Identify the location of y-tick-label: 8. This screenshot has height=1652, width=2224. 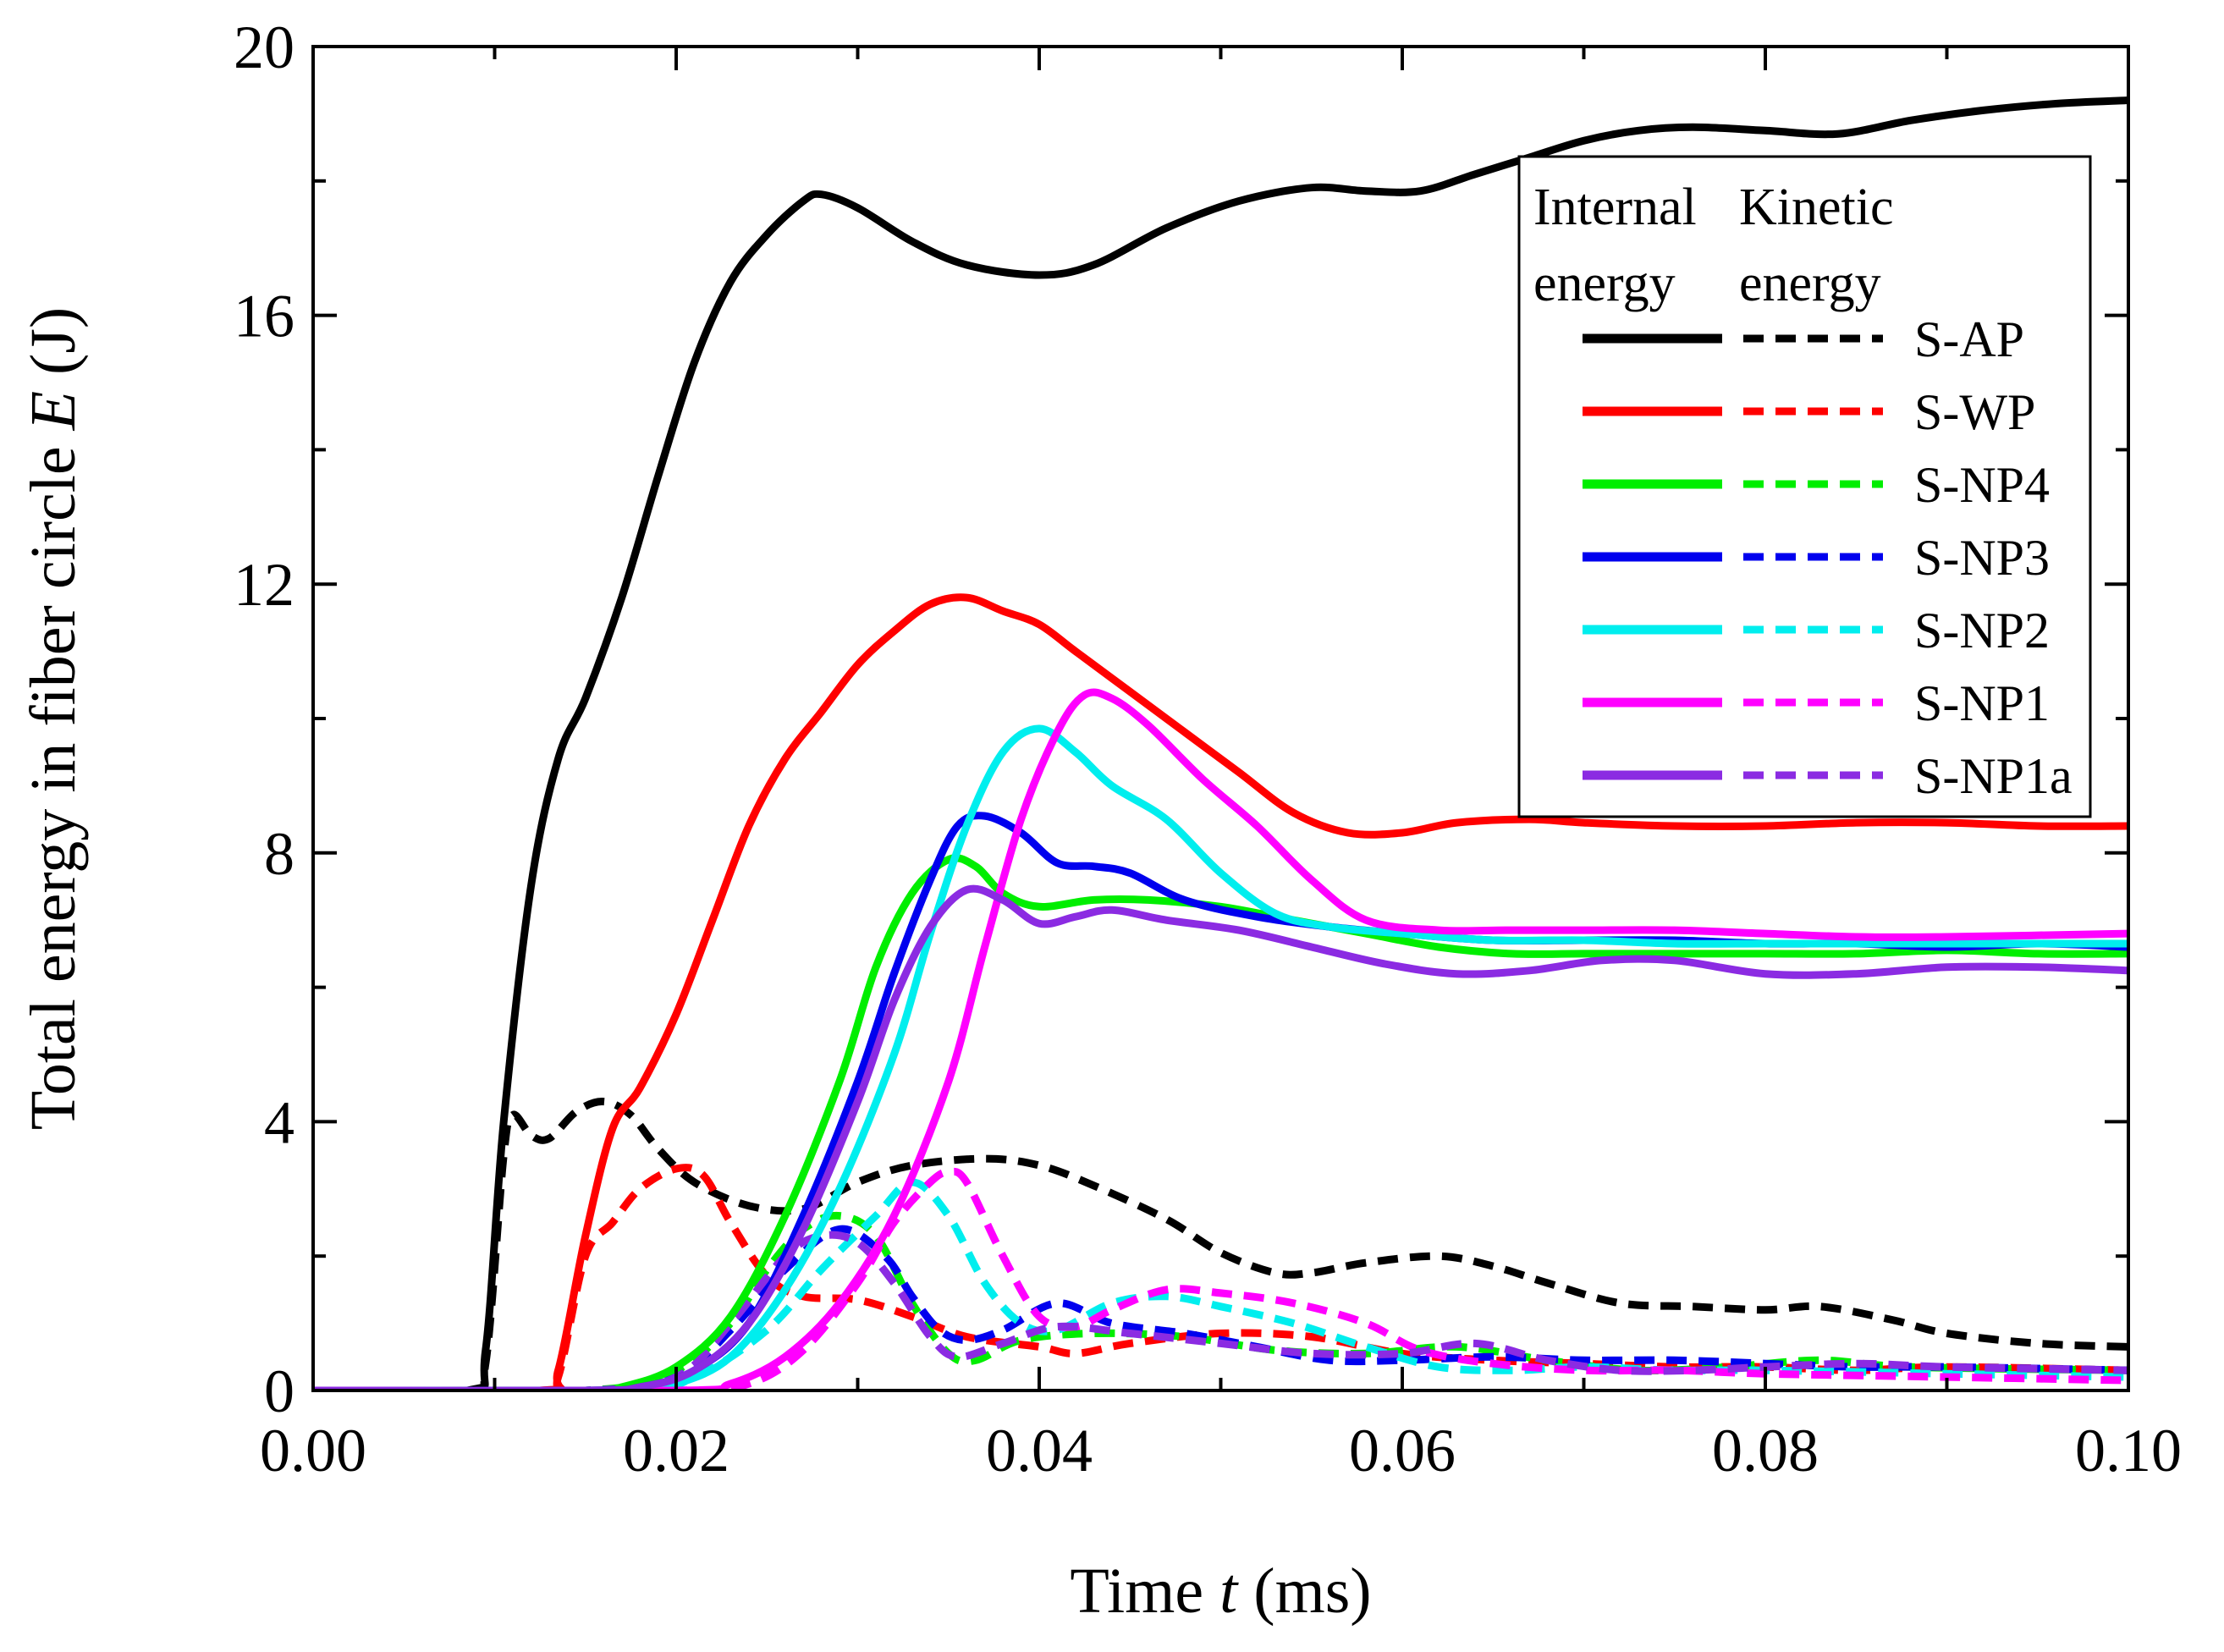
(279, 854).